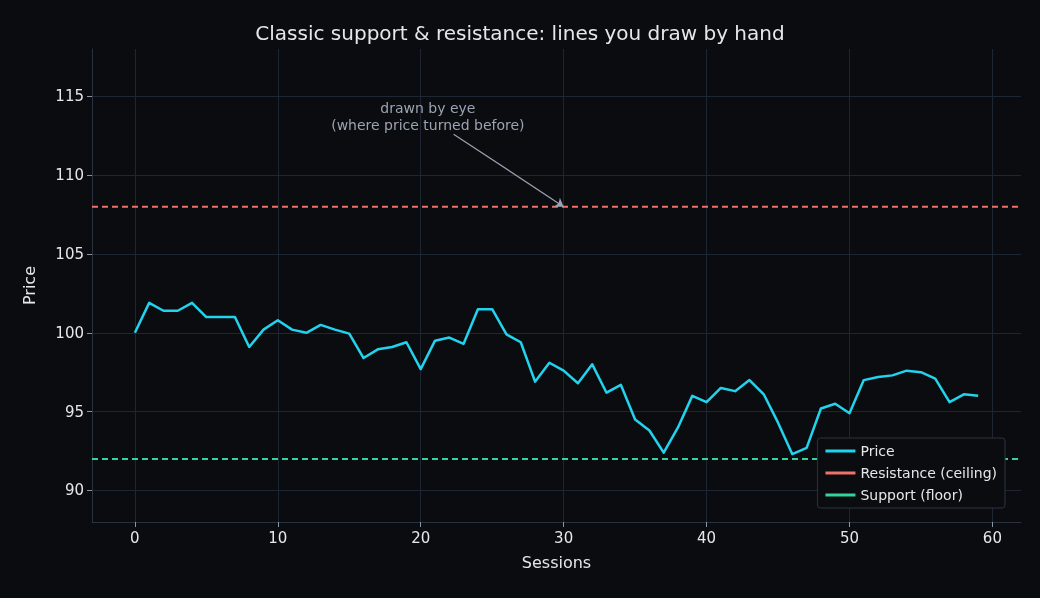 The height and width of the screenshot is (598, 1040). What do you see at coordinates (849, 537) in the screenshot?
I see `x-tick-label: 50` at bounding box center [849, 537].